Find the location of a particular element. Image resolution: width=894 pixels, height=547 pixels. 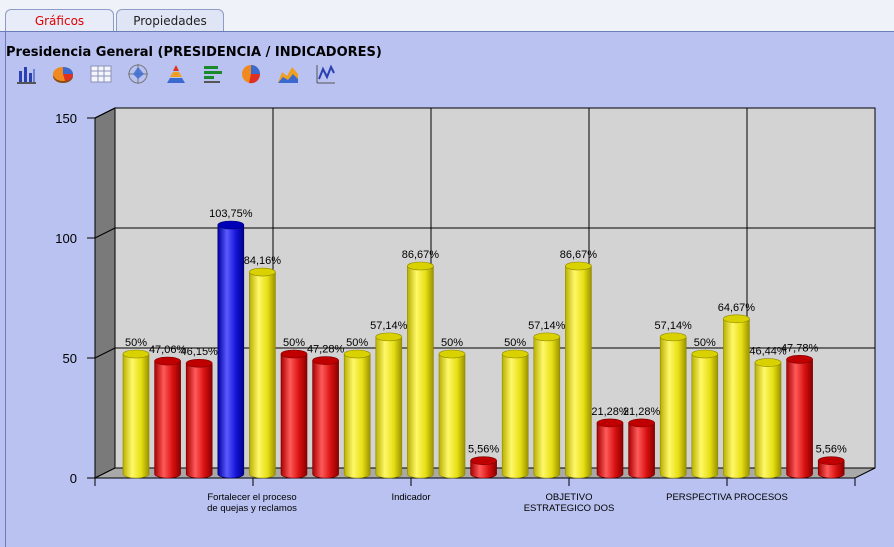

horizontal-bar-icon is located at coordinates (213, 74).